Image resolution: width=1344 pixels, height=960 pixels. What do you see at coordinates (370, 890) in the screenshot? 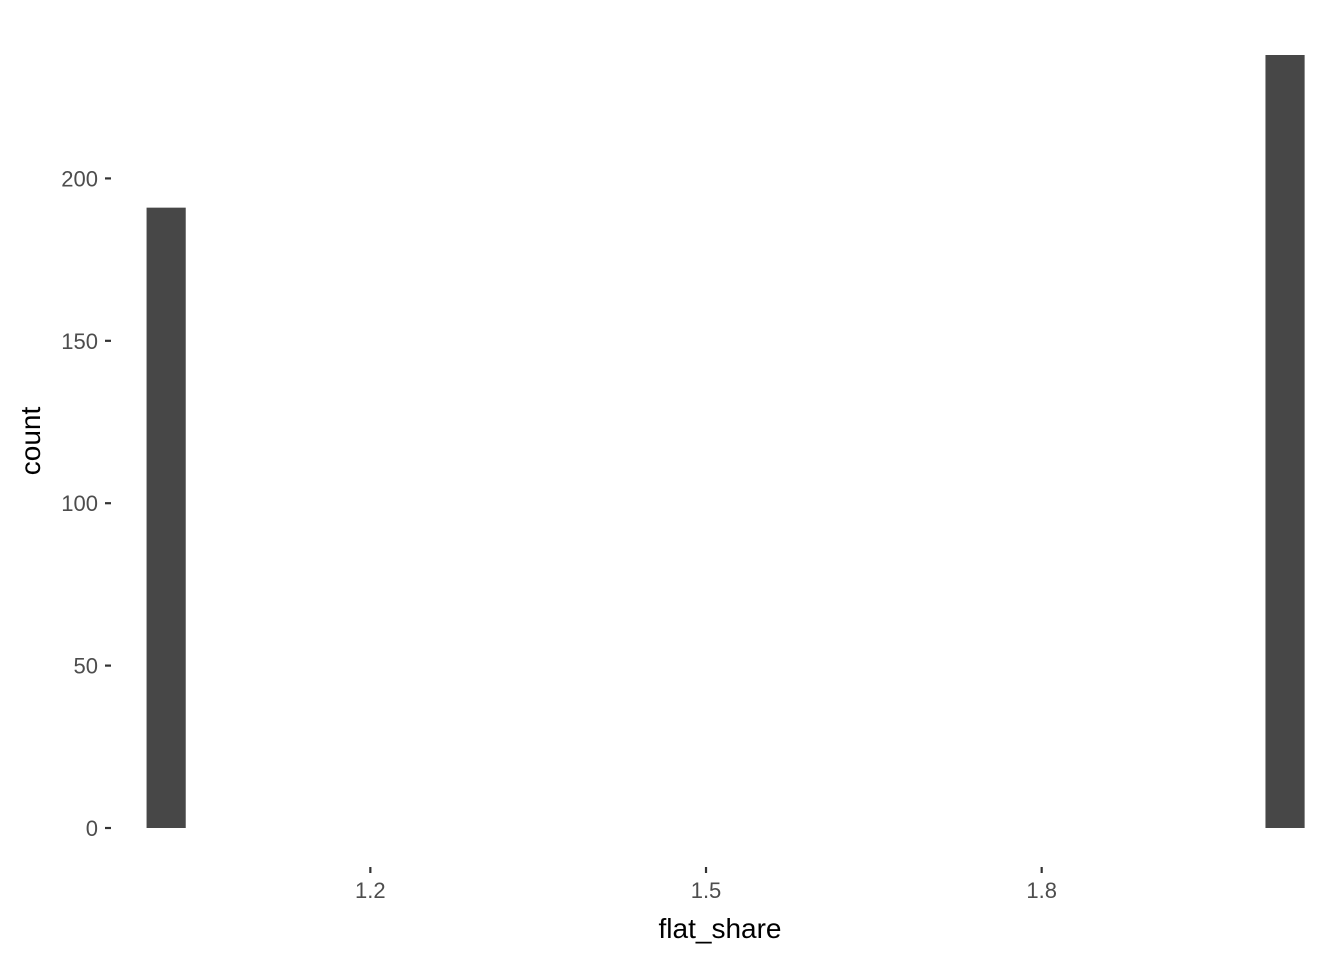
I see `x-tick-label: 1.2` at bounding box center [370, 890].